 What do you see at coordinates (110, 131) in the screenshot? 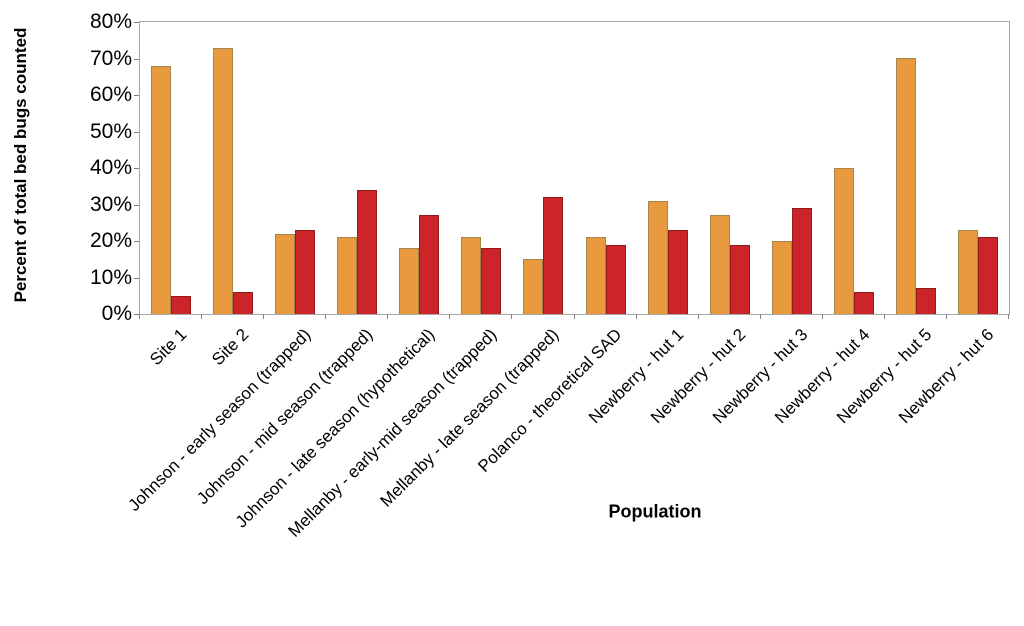
I see `y-tick-label: 50%` at bounding box center [110, 131].